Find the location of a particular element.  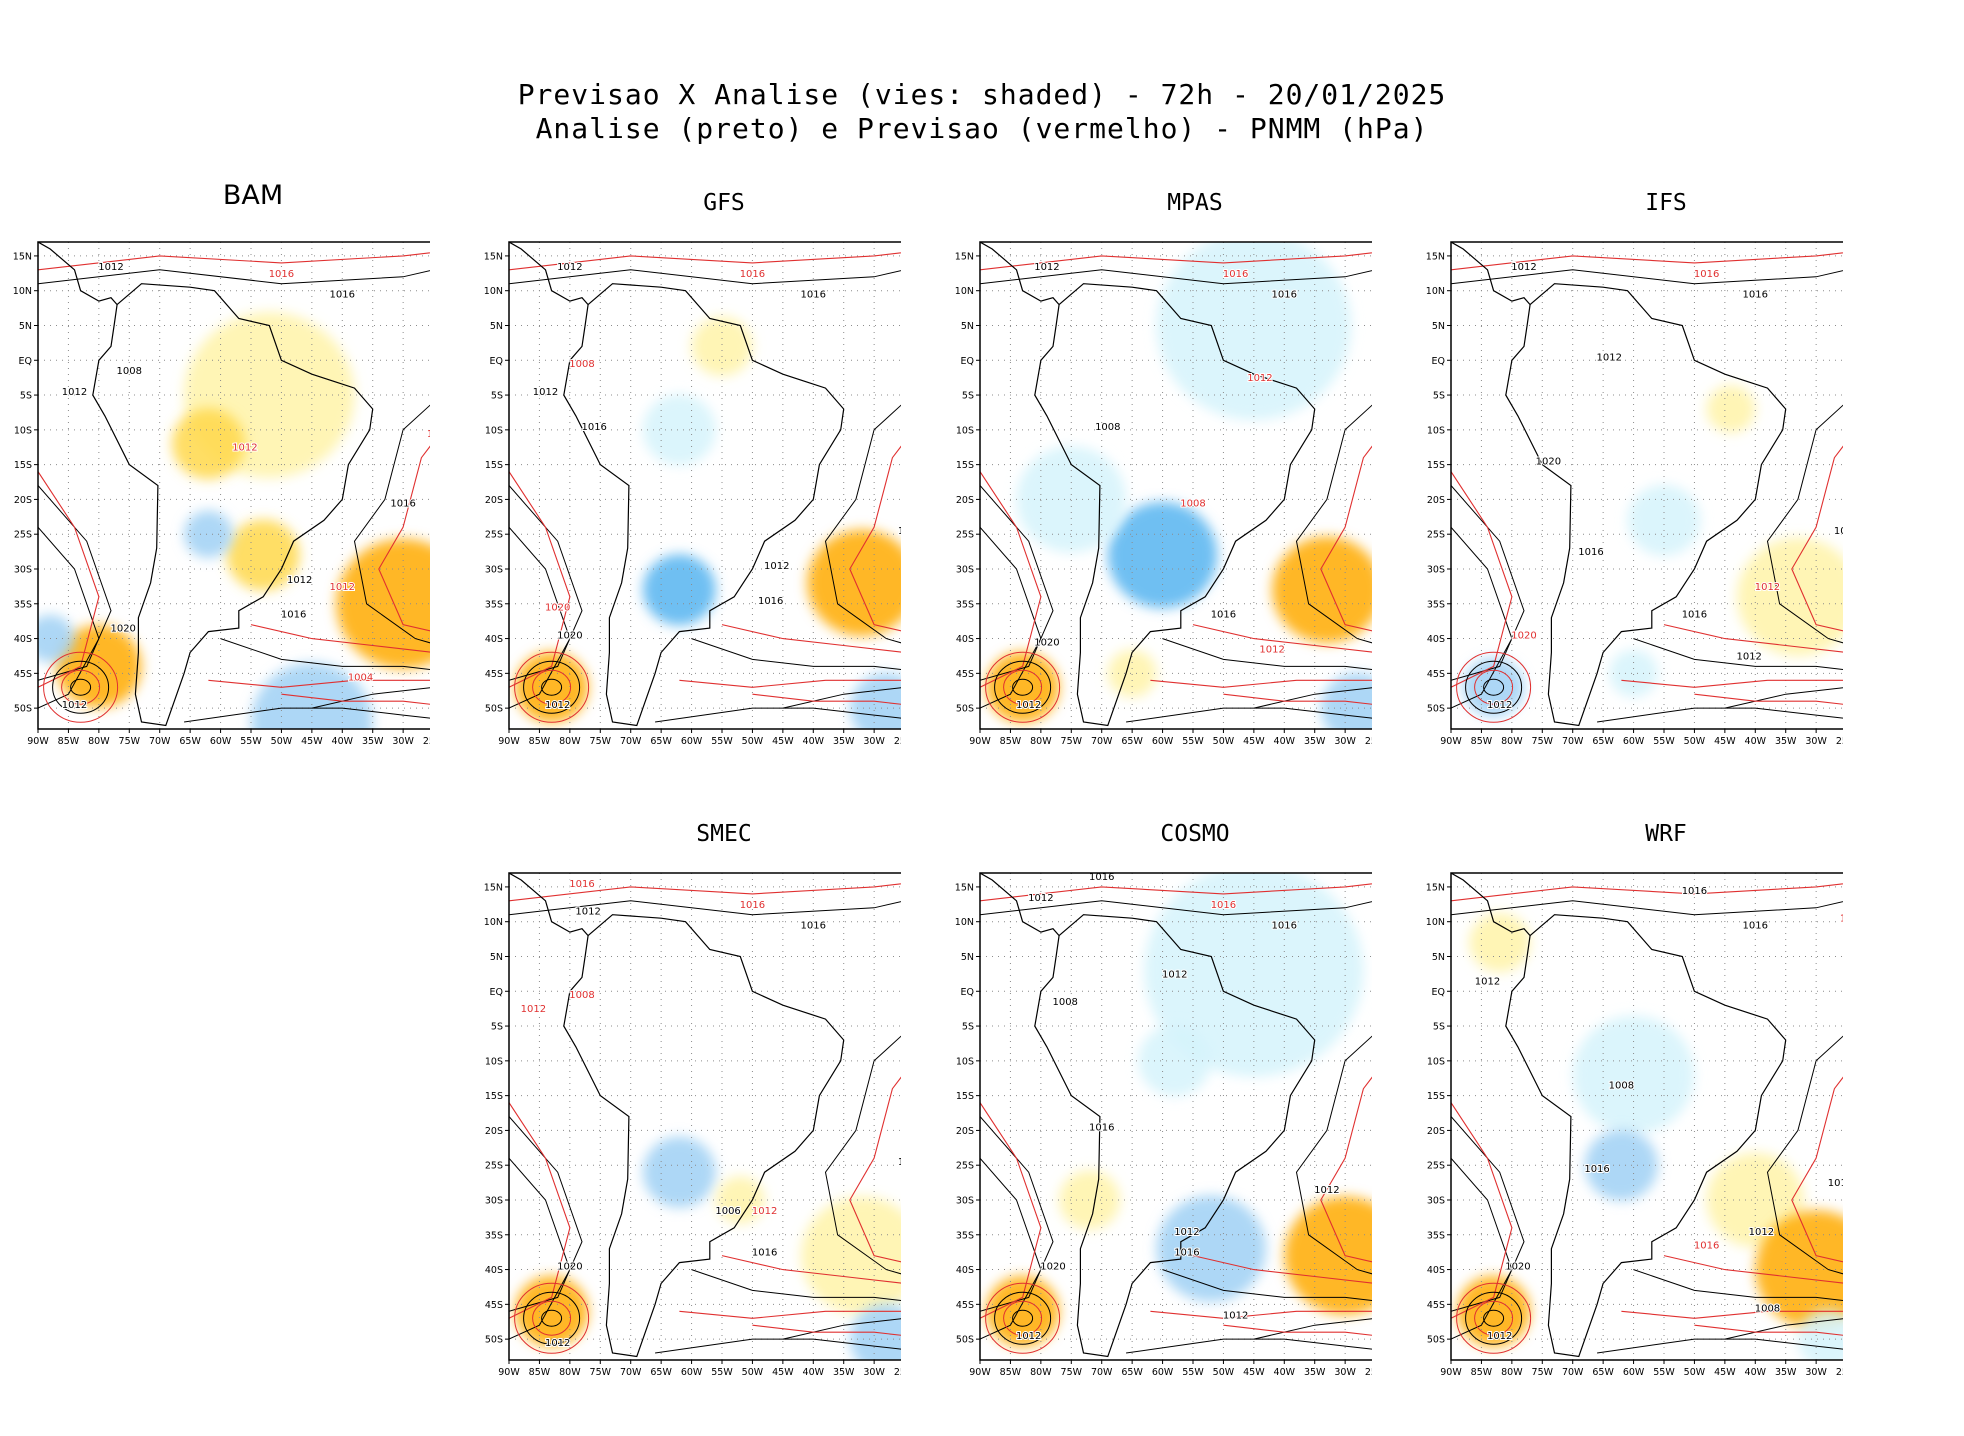

lat-tick-label: 10N is located at coordinates (493, 922).